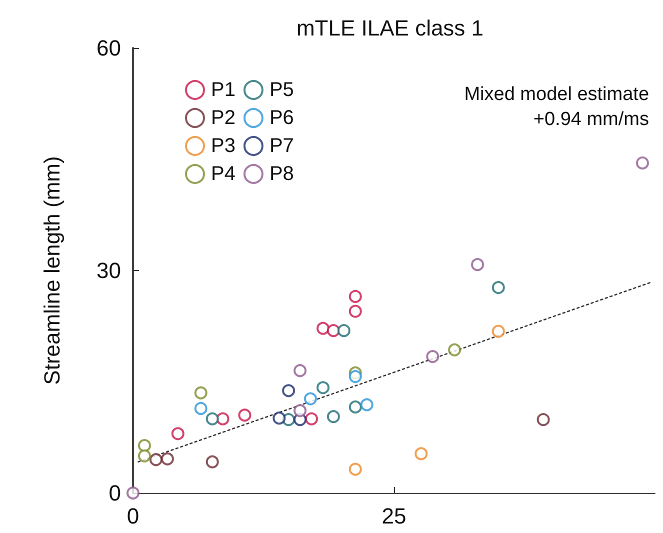 Image resolution: width=663 pixels, height=533 pixels. Describe the element at coordinates (52, 270) in the screenshot. I see `y-axis-title: Streamline length (mm)` at that location.